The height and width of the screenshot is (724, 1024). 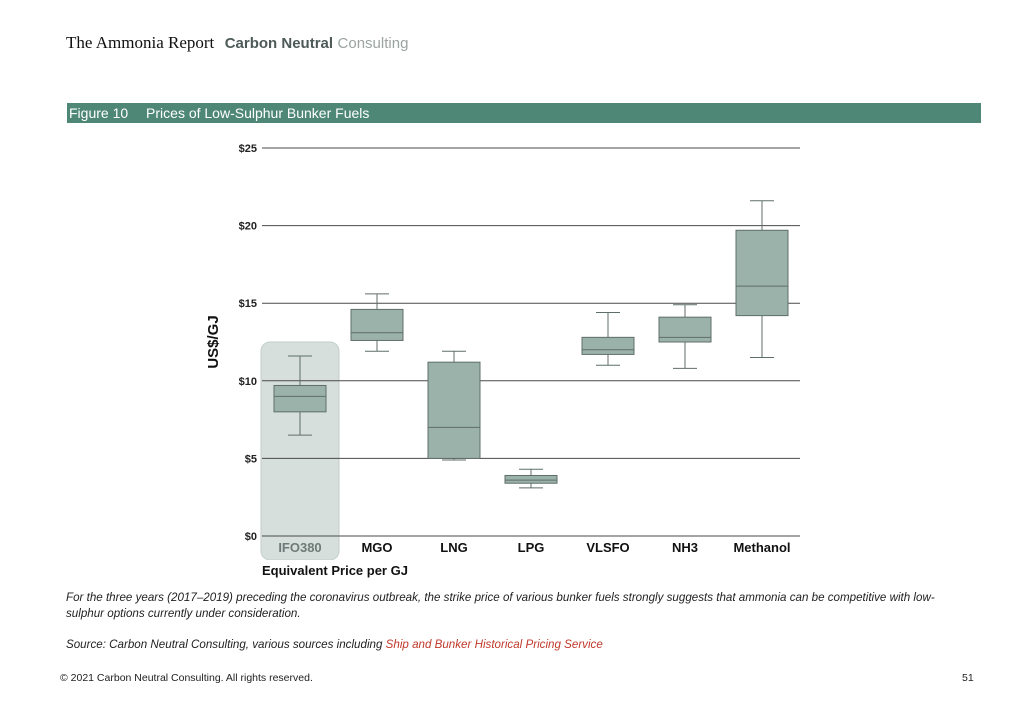 I want to click on box-lpg, so click(x=531, y=478).